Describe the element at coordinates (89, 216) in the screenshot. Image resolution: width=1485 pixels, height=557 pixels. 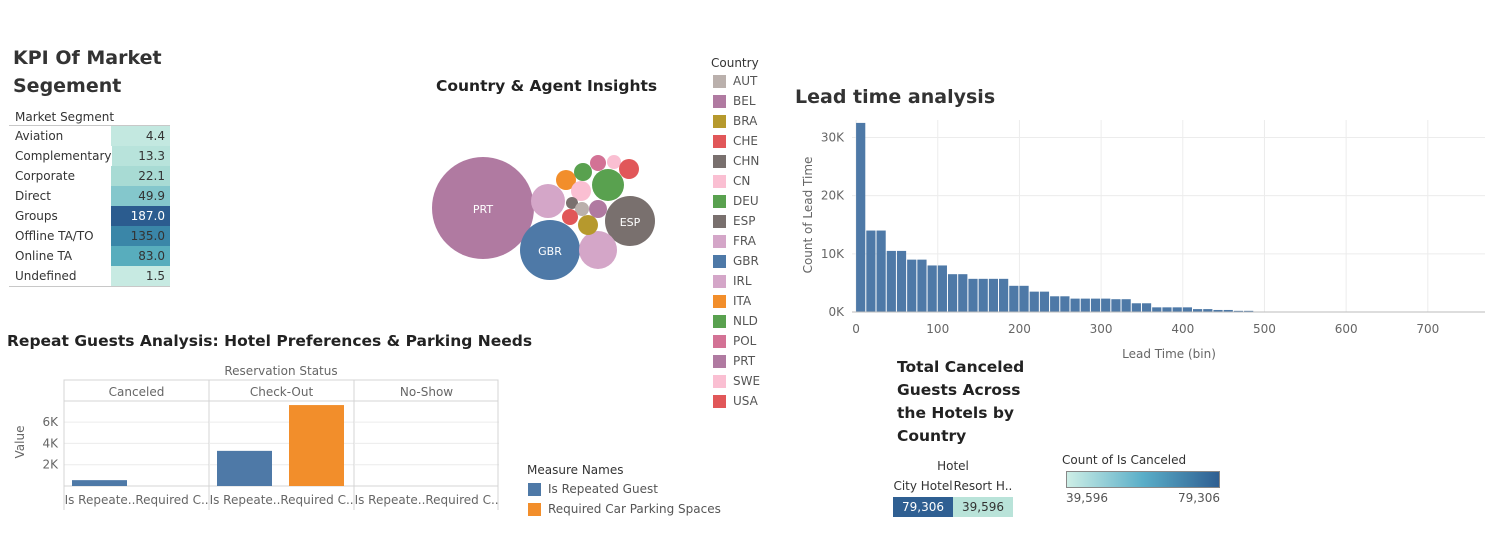
I see `kpi-row: Groups 187.0` at that location.